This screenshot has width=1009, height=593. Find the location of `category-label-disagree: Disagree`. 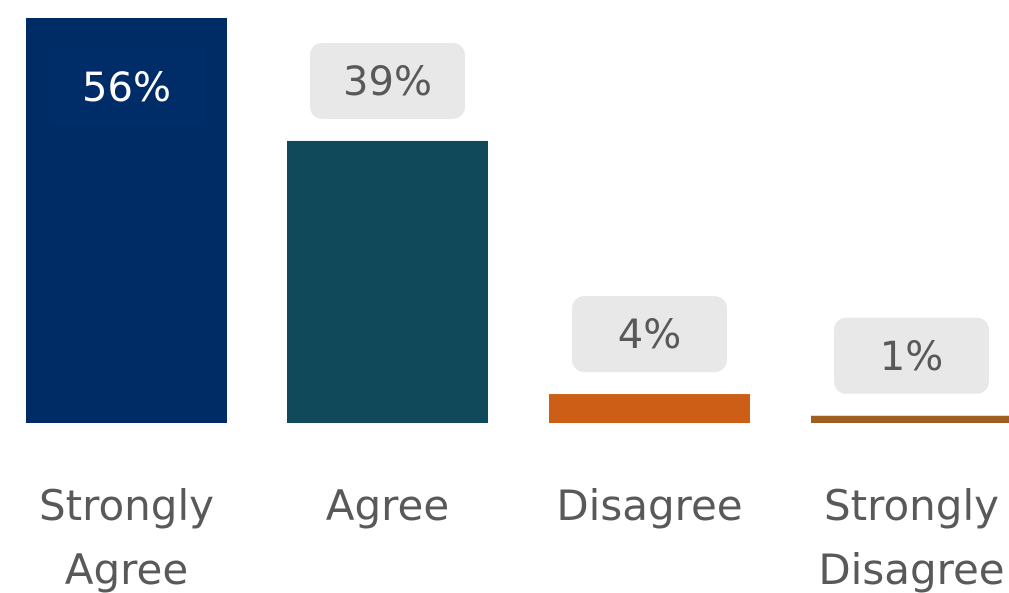

category-label-disagree: Disagree is located at coordinates (649, 505).